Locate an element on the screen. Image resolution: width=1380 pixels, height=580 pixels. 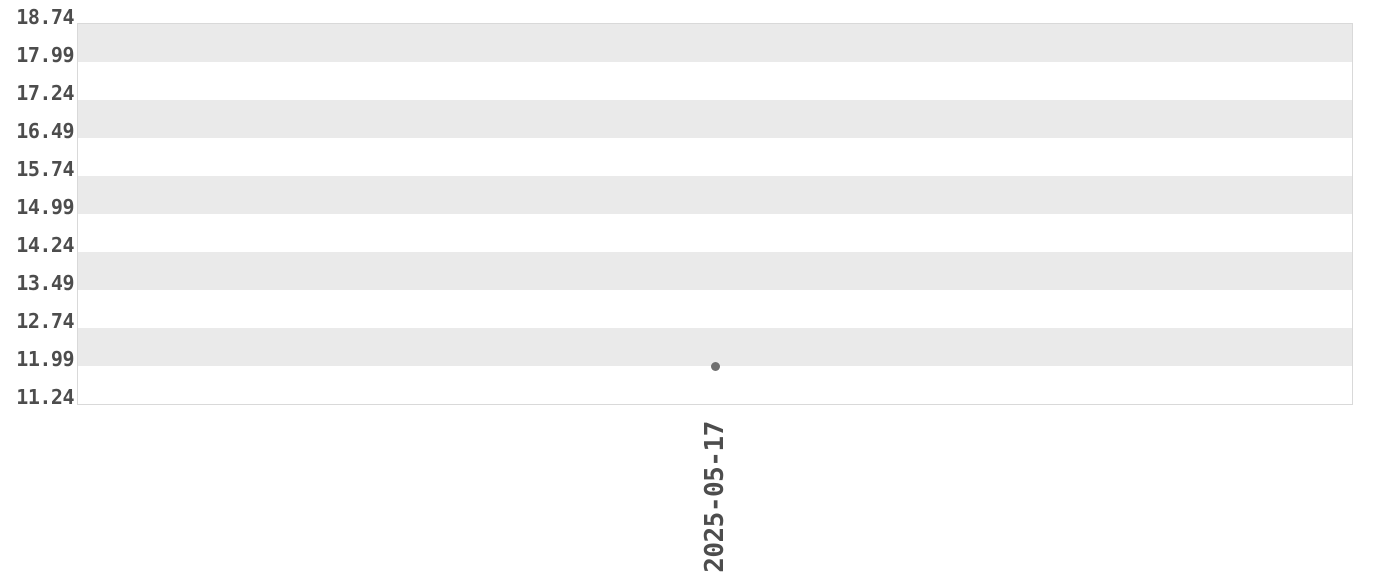
y-tick-label: 14.24 is located at coordinates (45, 245).